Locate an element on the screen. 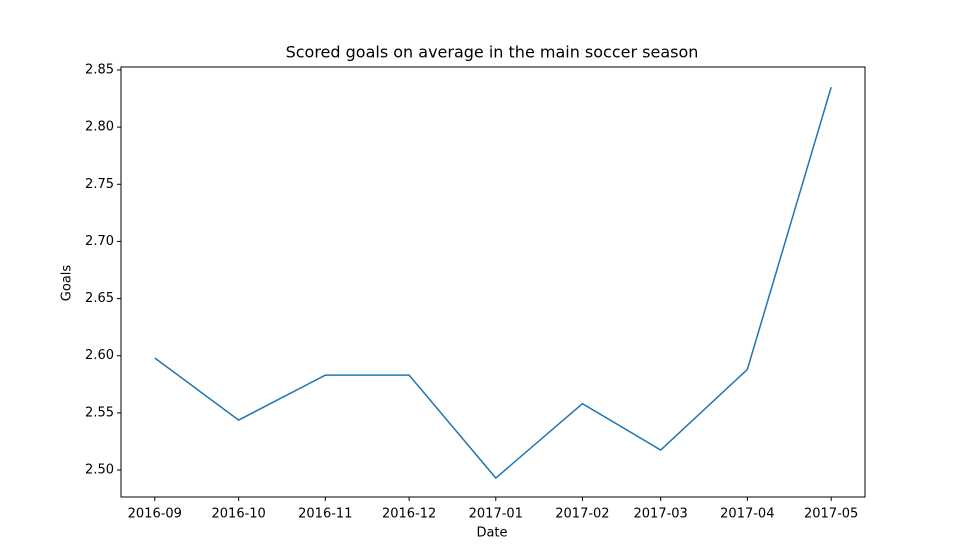 This screenshot has height=559, width=961. x-tick-label: 2016-12 is located at coordinates (409, 514).